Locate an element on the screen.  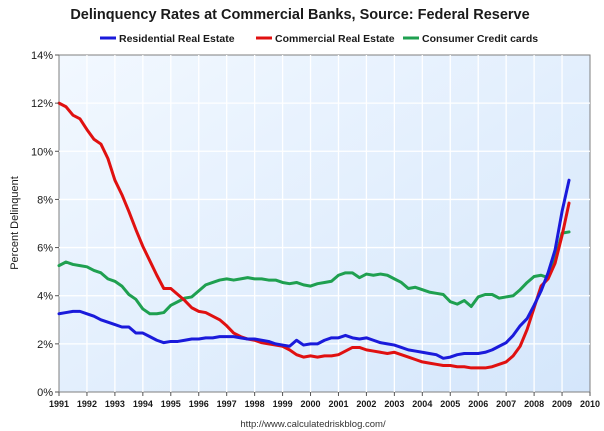
x-tick-label: 1991 is located at coordinates (59, 404).